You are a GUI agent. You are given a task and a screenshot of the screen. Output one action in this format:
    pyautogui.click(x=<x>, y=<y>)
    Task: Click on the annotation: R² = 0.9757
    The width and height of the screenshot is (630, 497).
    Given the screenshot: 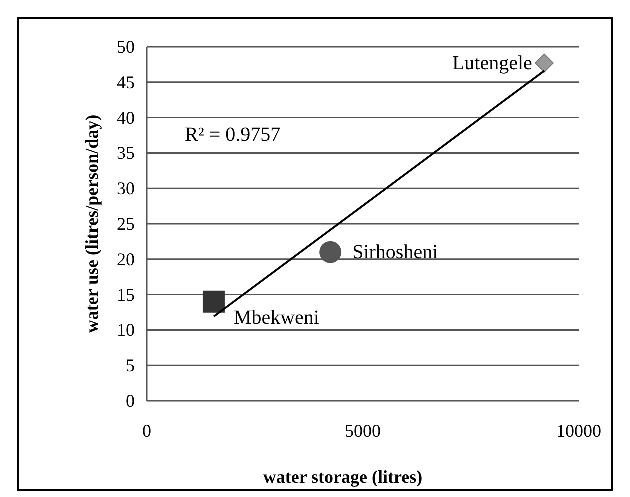 What is the action you would take?
    pyautogui.click(x=233, y=135)
    